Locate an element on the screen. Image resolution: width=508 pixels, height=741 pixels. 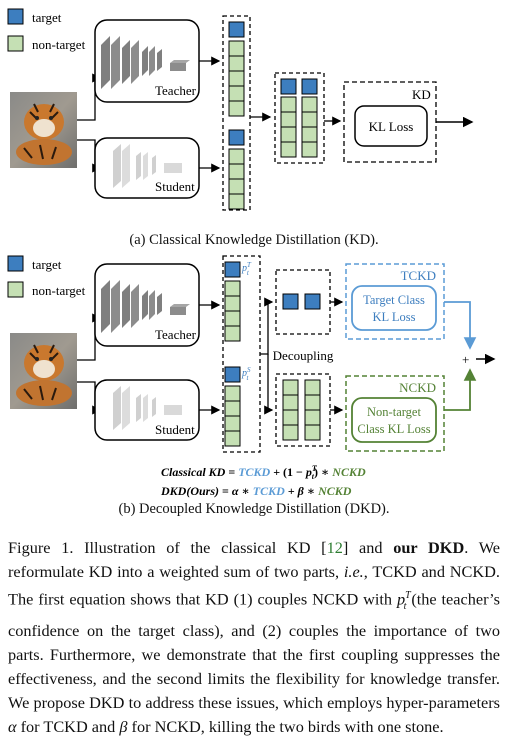
plus-sign: + is located at coordinates (465, 359).